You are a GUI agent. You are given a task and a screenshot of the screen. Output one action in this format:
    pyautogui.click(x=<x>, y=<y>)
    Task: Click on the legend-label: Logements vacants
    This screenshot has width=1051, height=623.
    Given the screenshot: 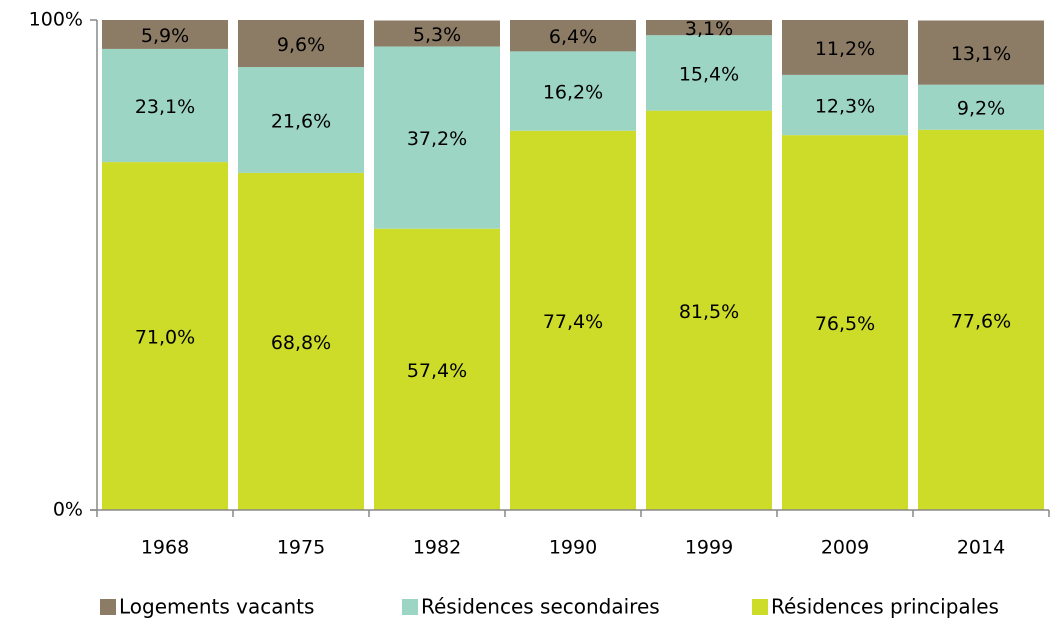 What is the action you would take?
    pyautogui.click(x=216, y=607)
    